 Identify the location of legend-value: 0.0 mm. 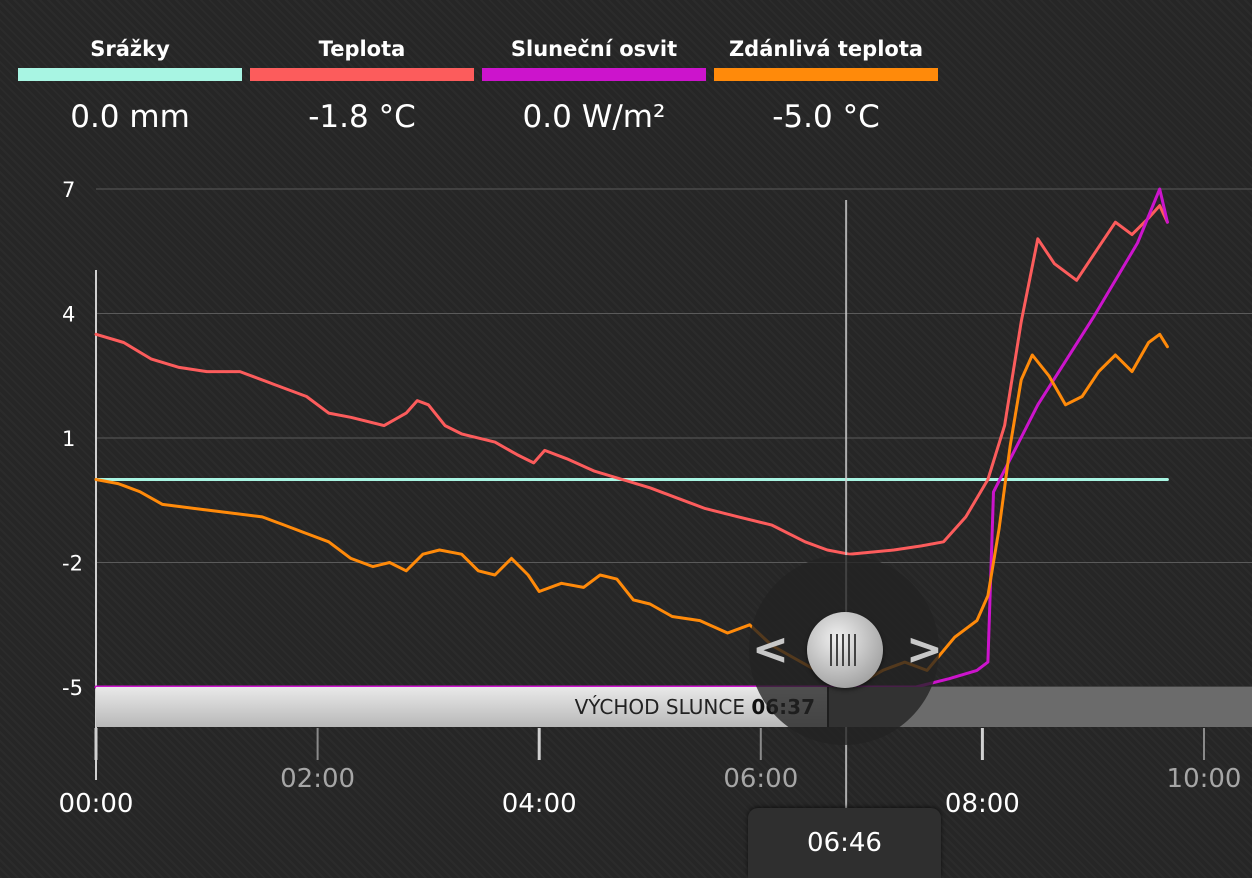
(130, 117).